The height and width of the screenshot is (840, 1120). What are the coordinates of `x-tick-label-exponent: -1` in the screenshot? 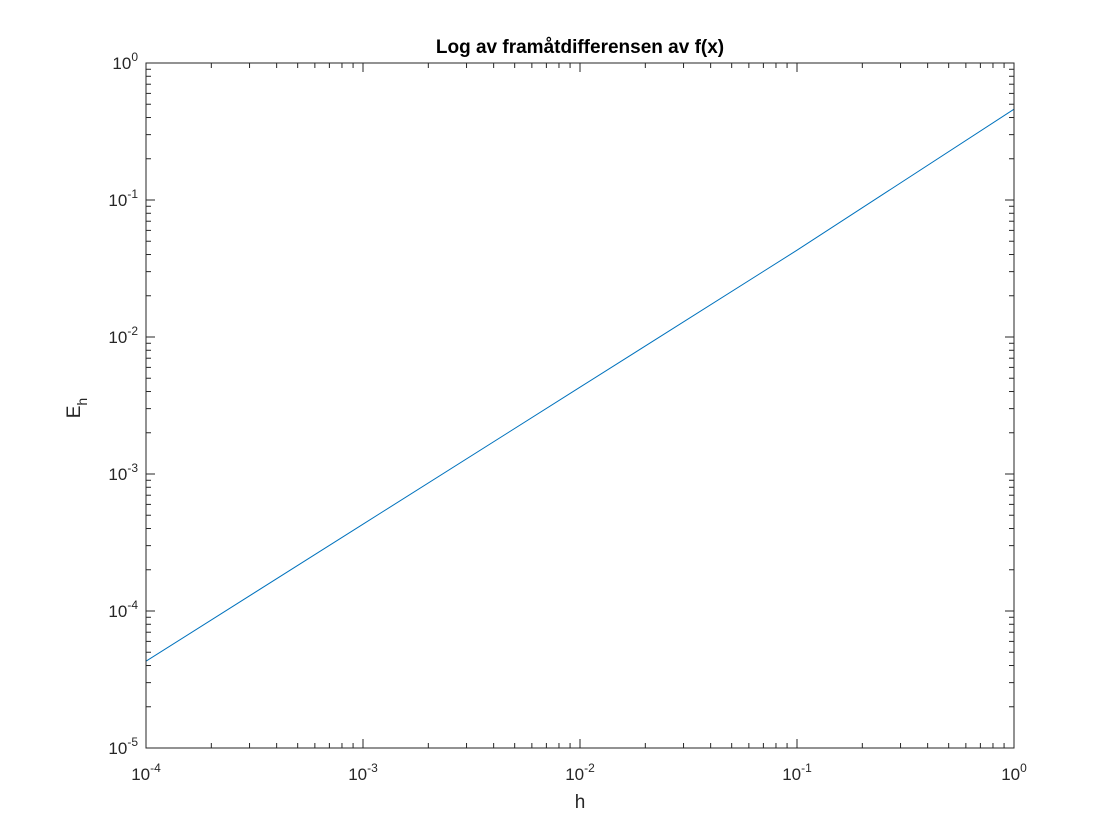 It's located at (806, 768).